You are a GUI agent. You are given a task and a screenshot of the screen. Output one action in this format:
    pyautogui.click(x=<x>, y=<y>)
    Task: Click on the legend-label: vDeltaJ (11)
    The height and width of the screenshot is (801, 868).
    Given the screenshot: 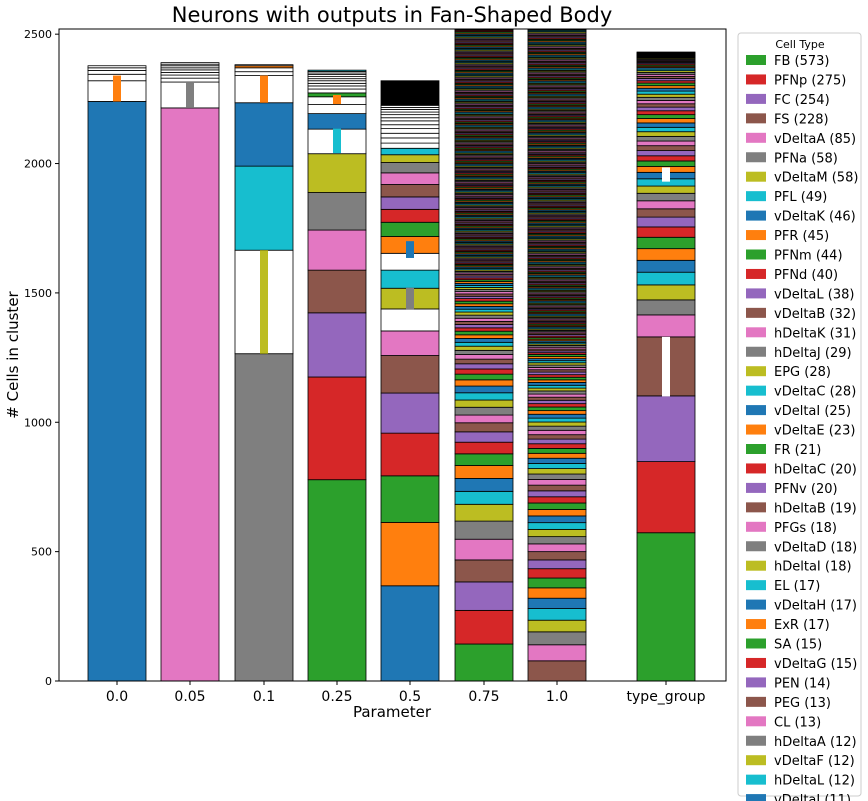 What is the action you would take?
    pyautogui.click(x=812, y=797)
    